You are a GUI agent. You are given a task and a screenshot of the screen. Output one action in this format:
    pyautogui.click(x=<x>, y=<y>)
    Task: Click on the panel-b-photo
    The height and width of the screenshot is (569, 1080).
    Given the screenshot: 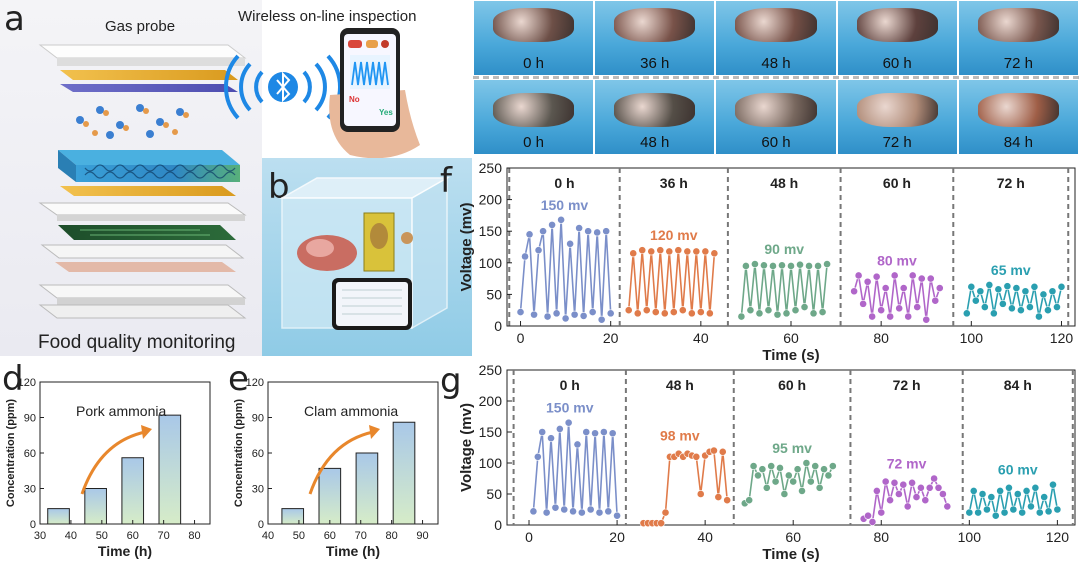 What is the action you would take?
    pyautogui.click(x=364, y=253)
    